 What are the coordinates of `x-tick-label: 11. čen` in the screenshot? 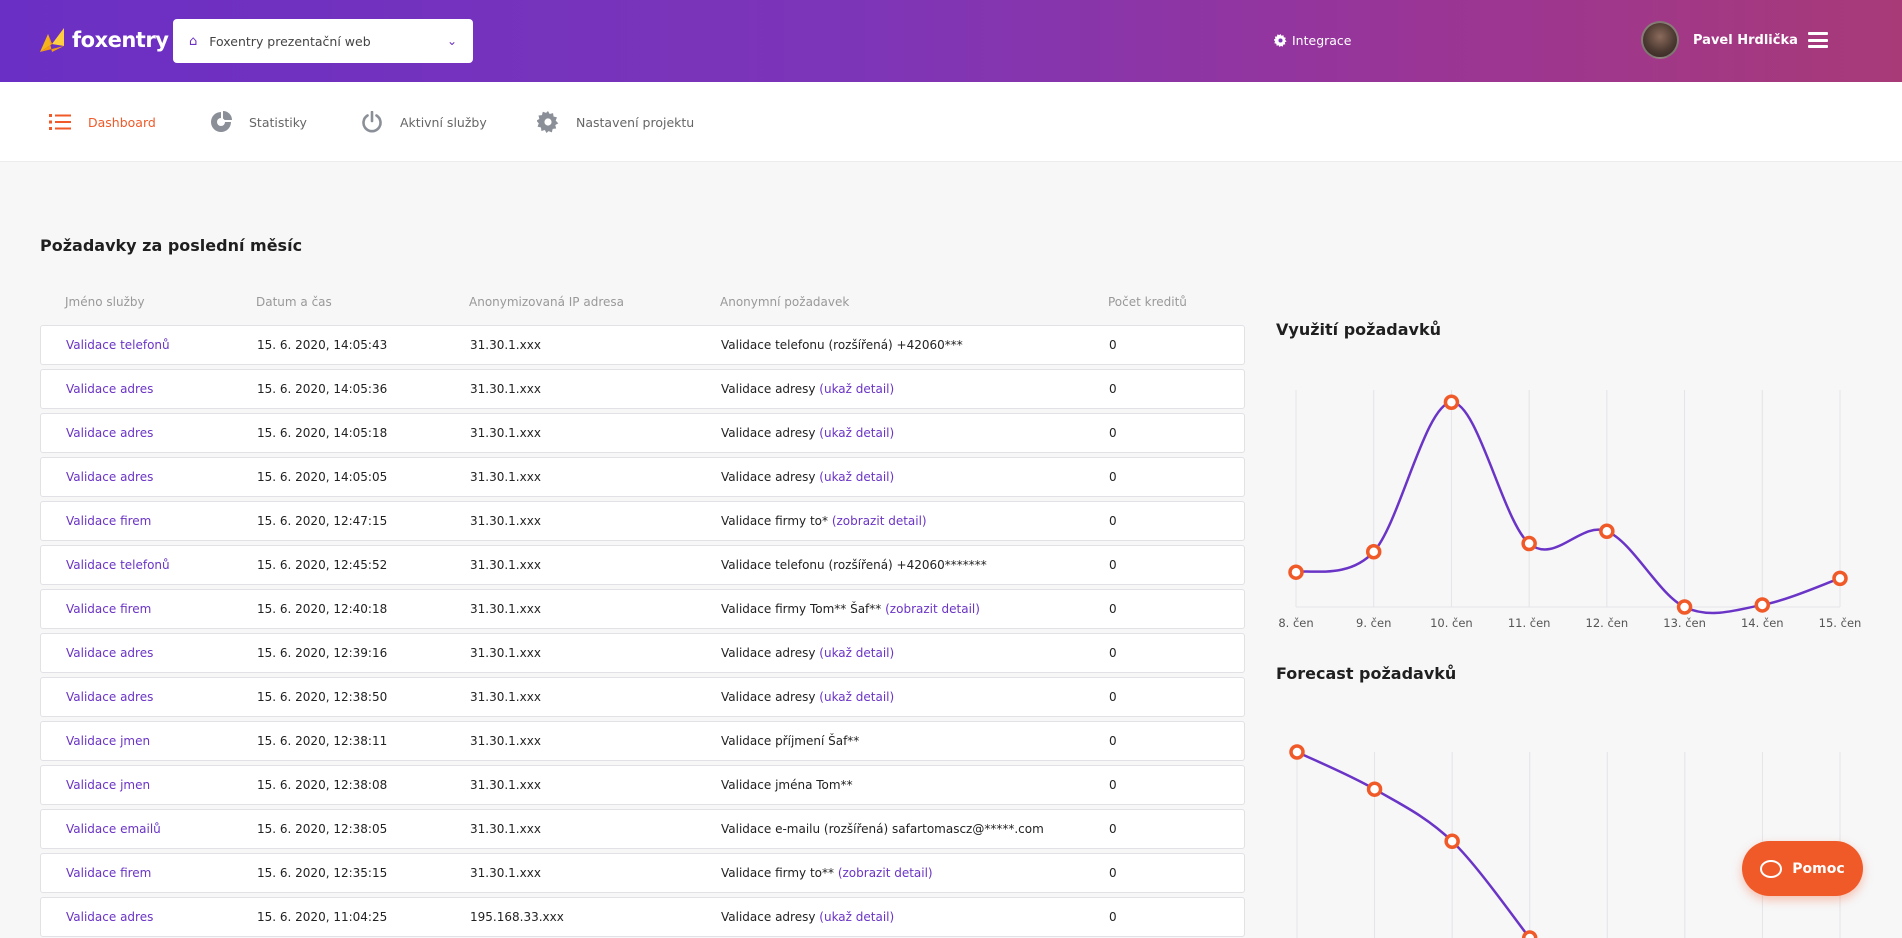 It's located at (1529, 623).